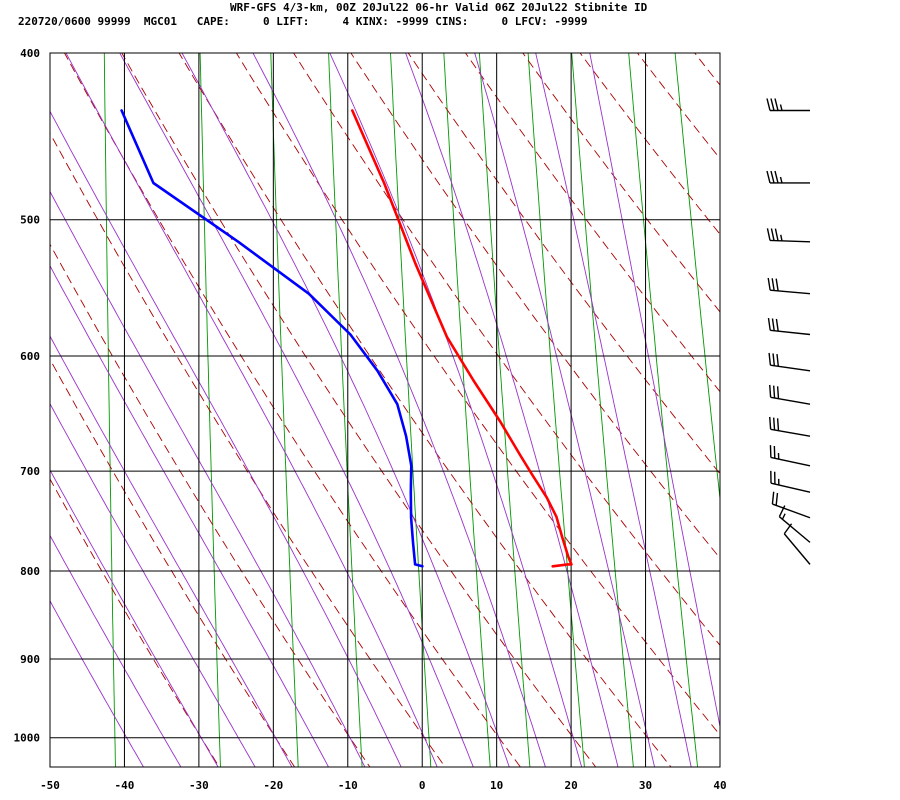  I want to click on x-tick-label: 10, so click(496, 785).